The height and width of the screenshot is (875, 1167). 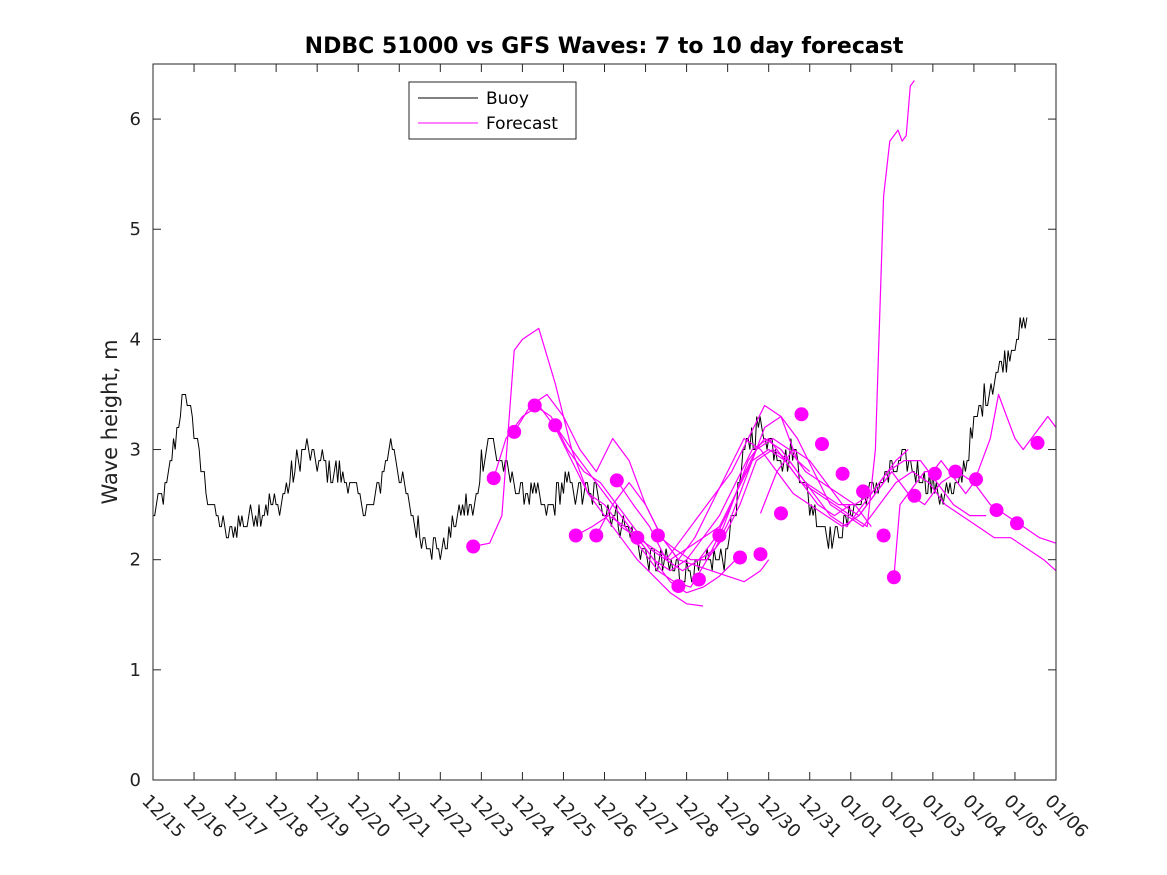 What do you see at coordinates (110, 421) in the screenshot?
I see `y-axis-label: Wave height, m` at bounding box center [110, 421].